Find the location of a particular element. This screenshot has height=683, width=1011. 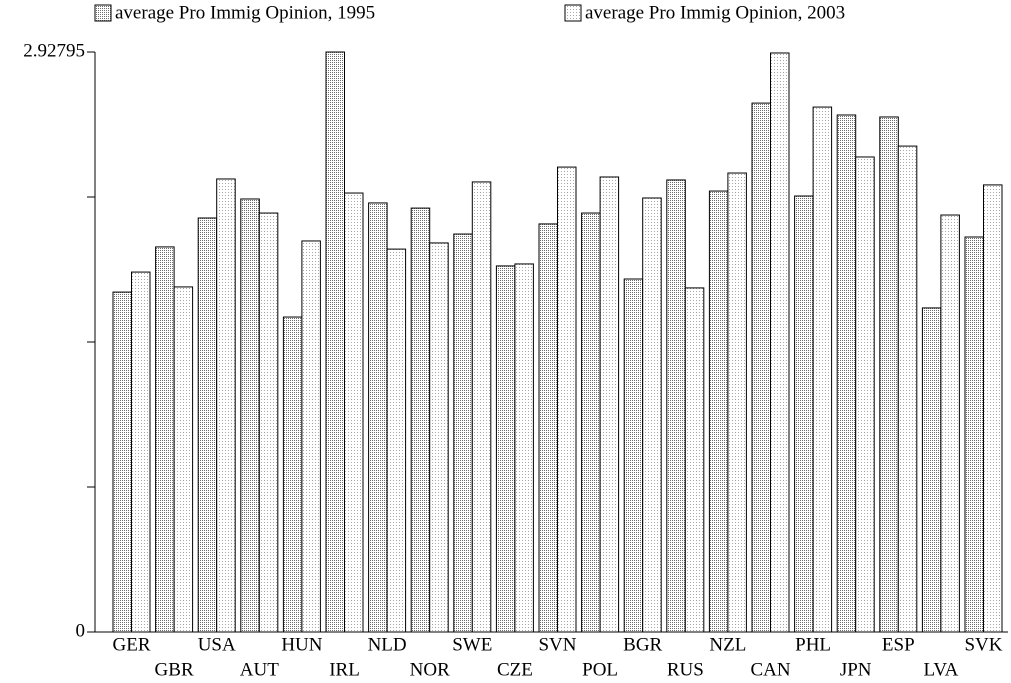

legend-label: average Pro Immig Opinion, 2003 is located at coordinates (715, 12).